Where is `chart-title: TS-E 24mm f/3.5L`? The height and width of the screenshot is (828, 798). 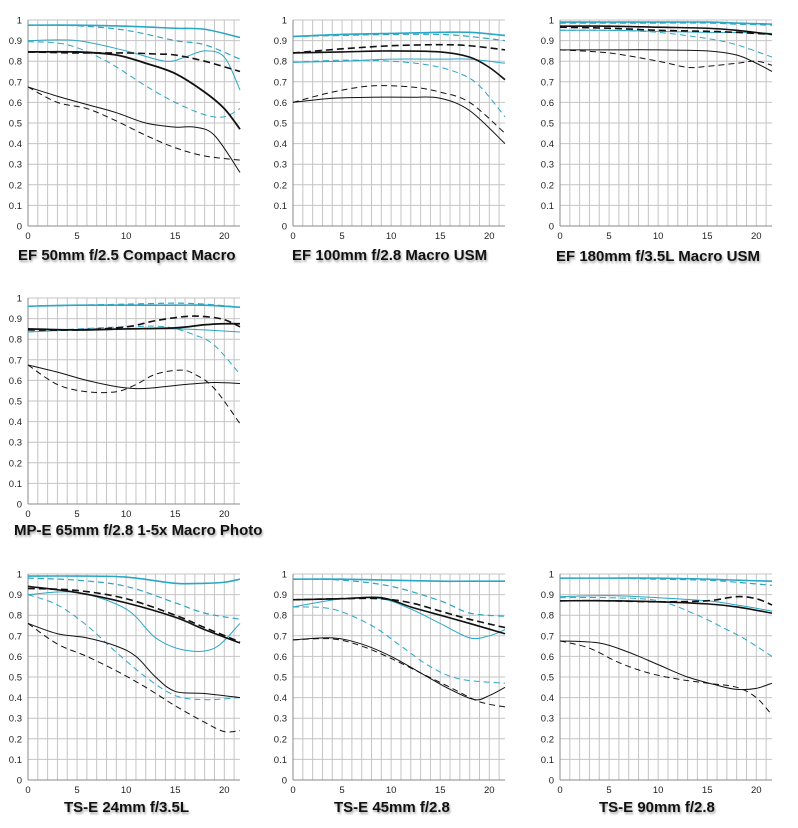 chart-title: TS-E 24mm f/3.5L is located at coordinates (127, 807).